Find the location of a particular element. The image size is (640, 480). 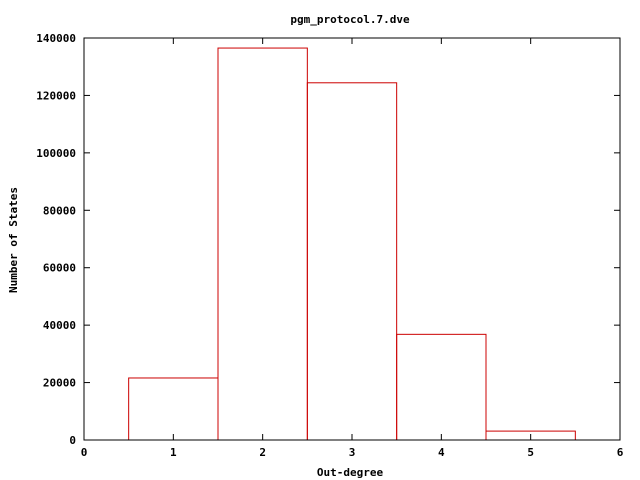

y-tick-label: 120000 is located at coordinates (56, 95).